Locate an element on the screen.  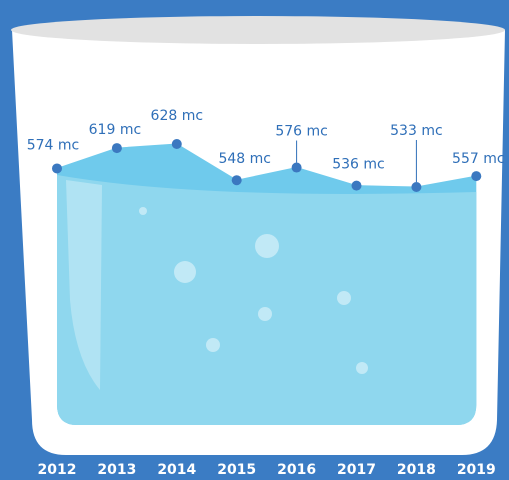
x-tick-label: 2016 is located at coordinates (296, 470).